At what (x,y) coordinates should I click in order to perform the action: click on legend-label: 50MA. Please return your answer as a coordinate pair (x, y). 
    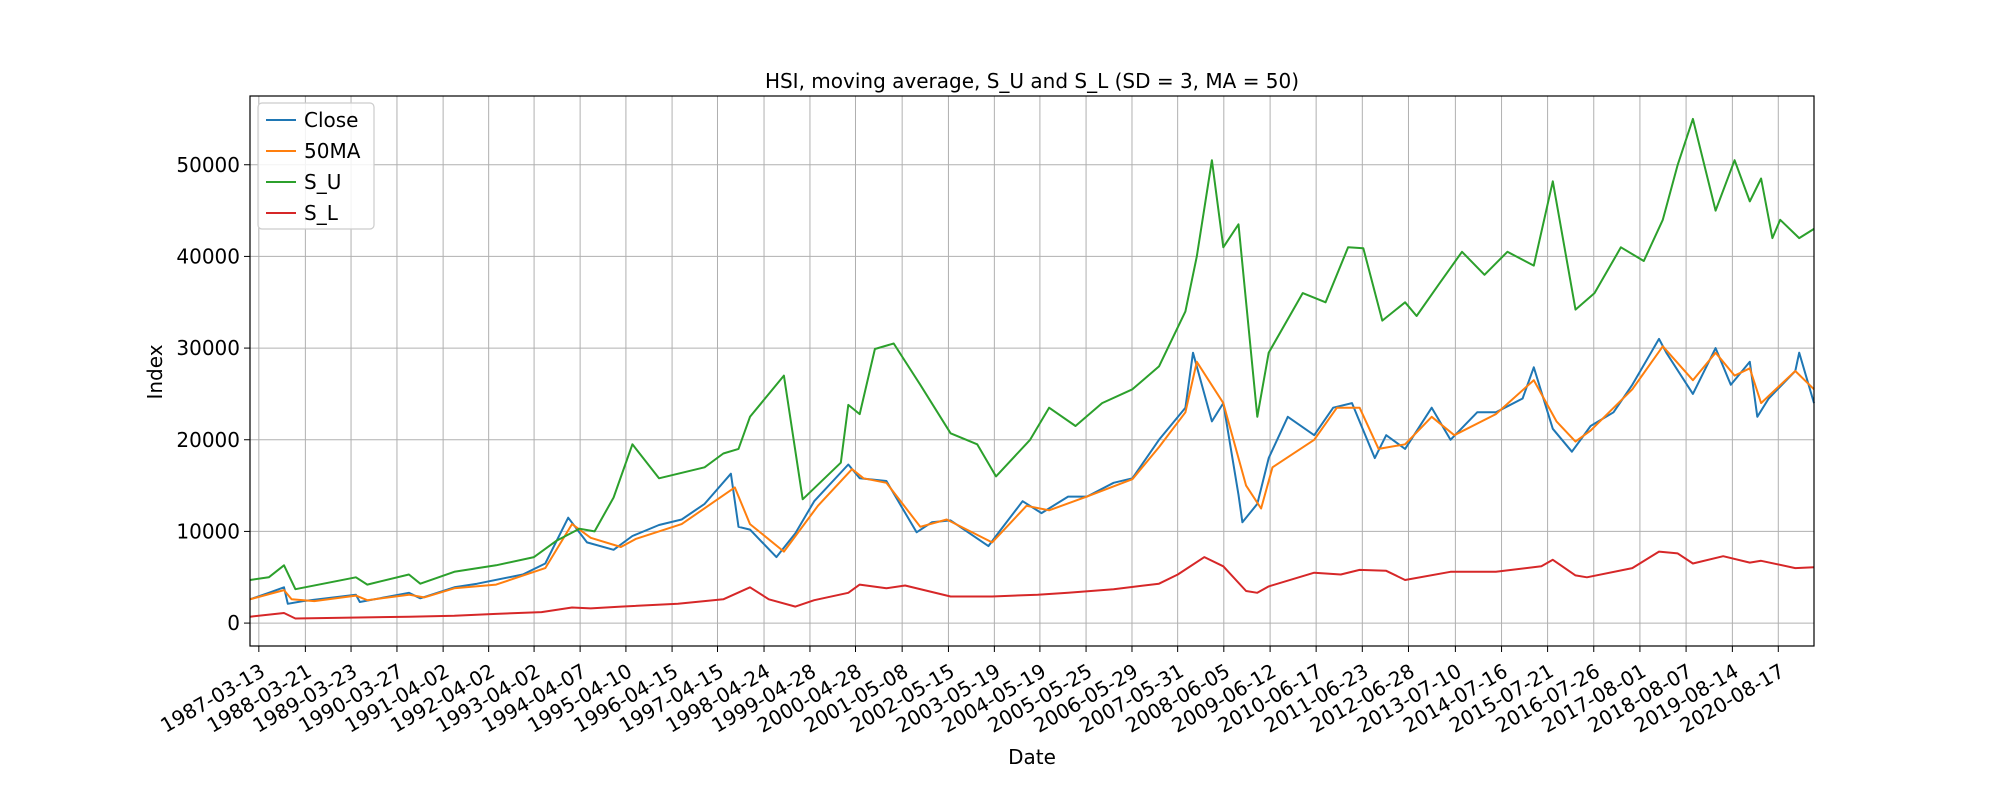
    Looking at the image, I should click on (332, 151).